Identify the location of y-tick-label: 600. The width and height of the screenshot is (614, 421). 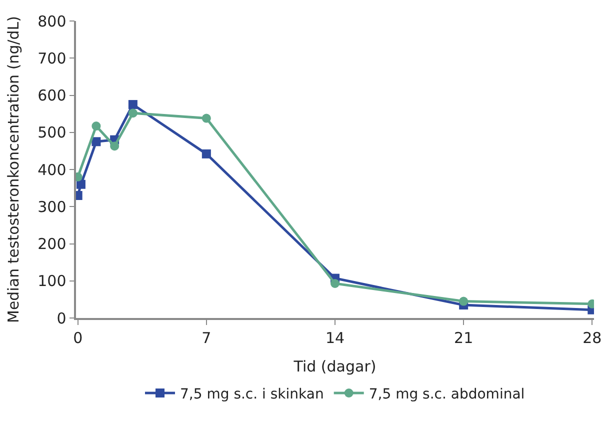
(52, 95).